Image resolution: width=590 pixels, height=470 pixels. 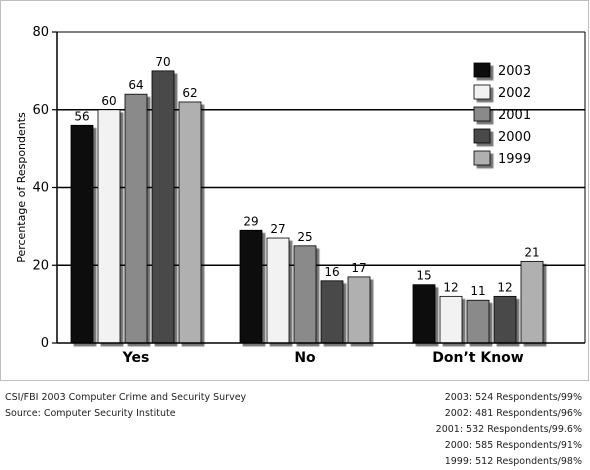 I want to click on data-label: 27, so click(x=277, y=229).